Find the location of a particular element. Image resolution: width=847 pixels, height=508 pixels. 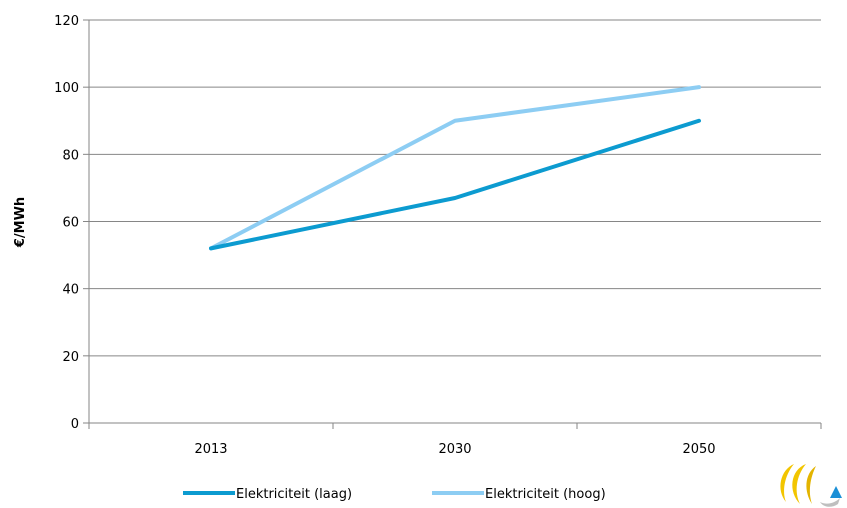

legend-label: Elektriciteit (hoog) is located at coordinates (545, 494).